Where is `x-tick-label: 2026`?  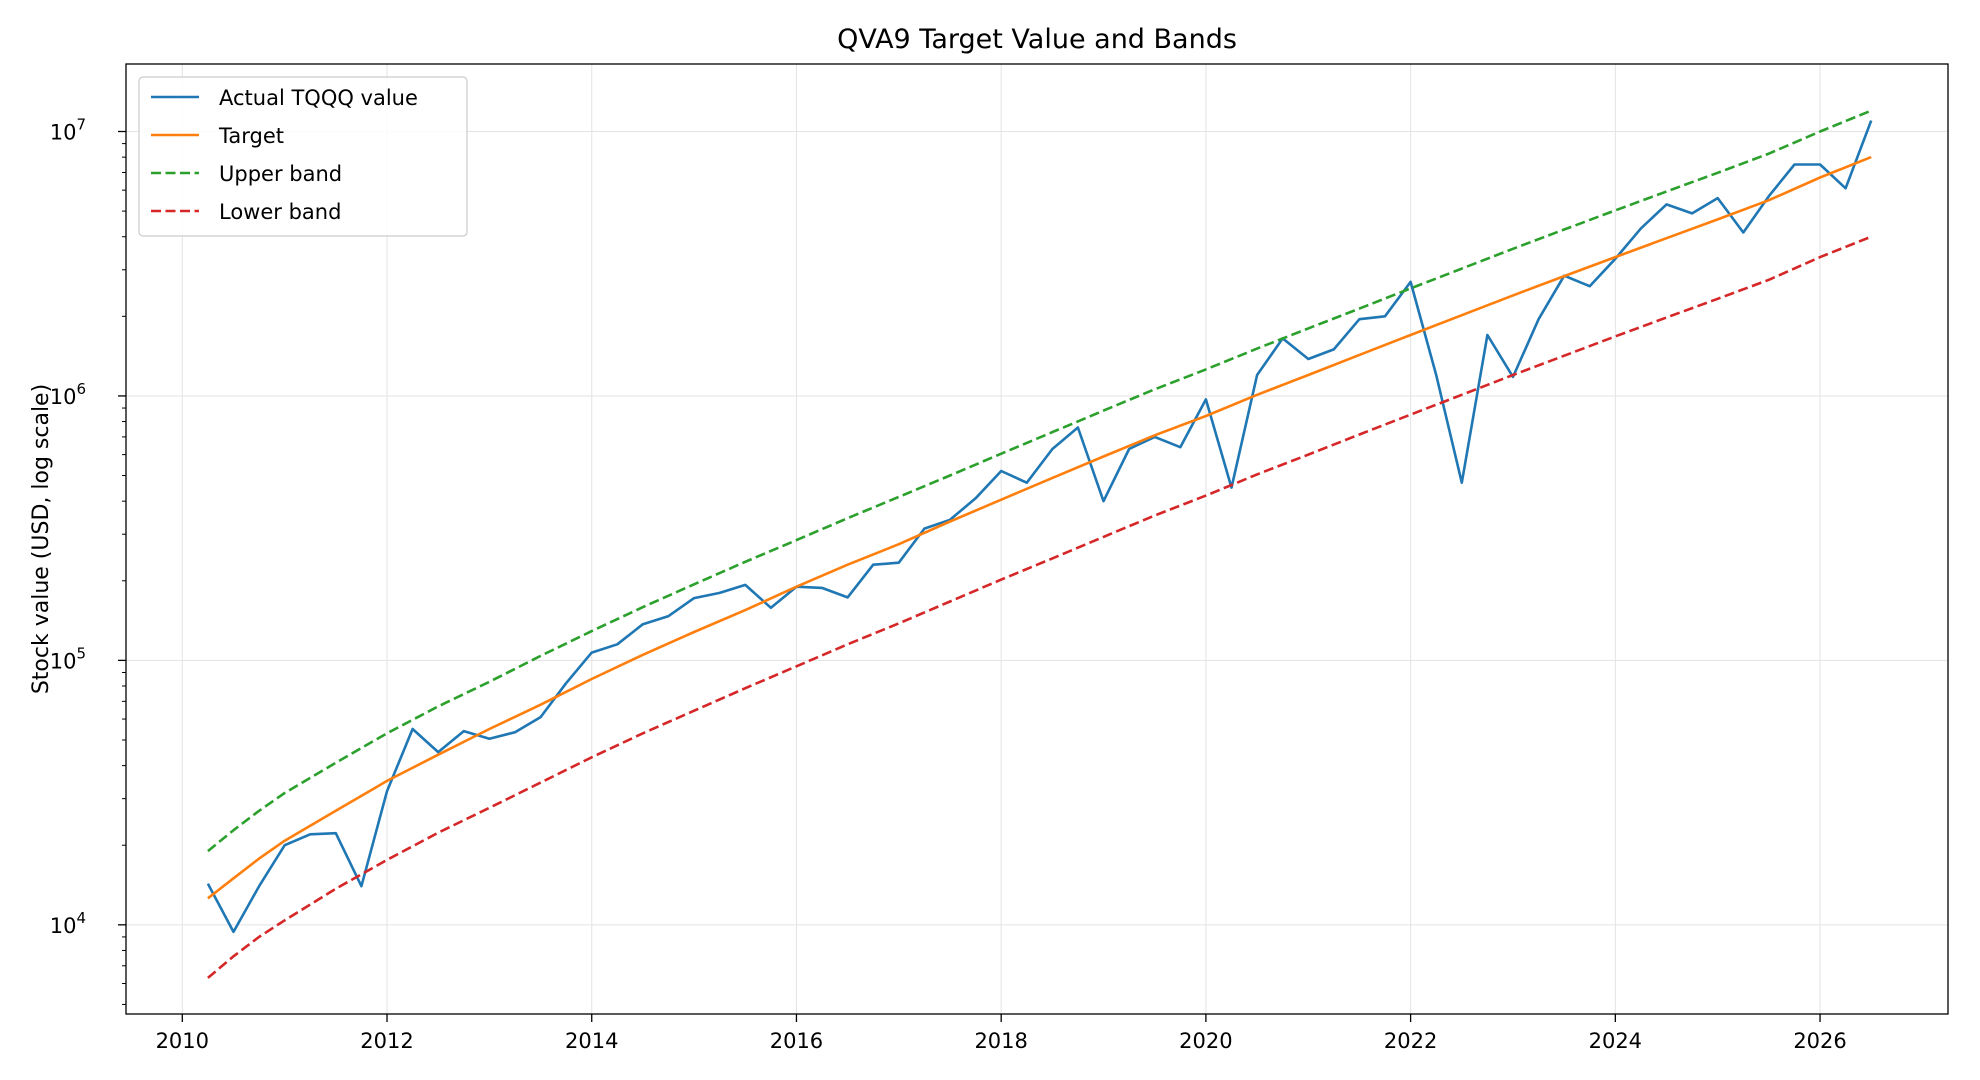
x-tick-label: 2026 is located at coordinates (1819, 1041).